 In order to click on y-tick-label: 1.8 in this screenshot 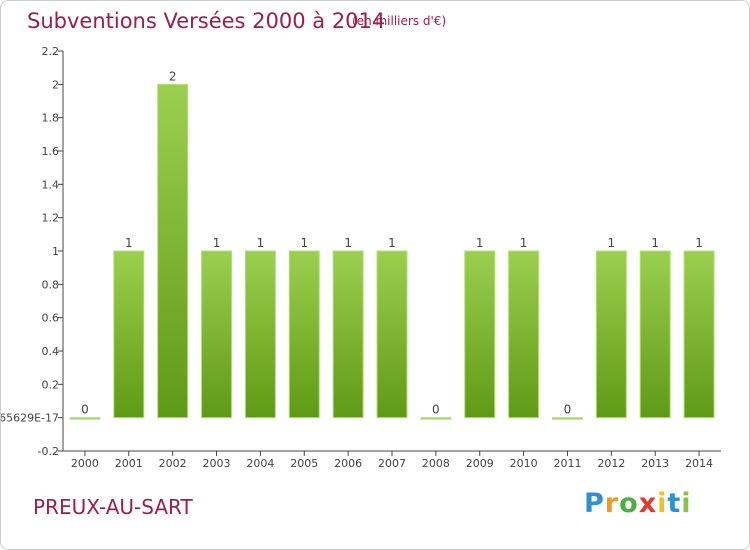, I will do `click(51, 118)`.